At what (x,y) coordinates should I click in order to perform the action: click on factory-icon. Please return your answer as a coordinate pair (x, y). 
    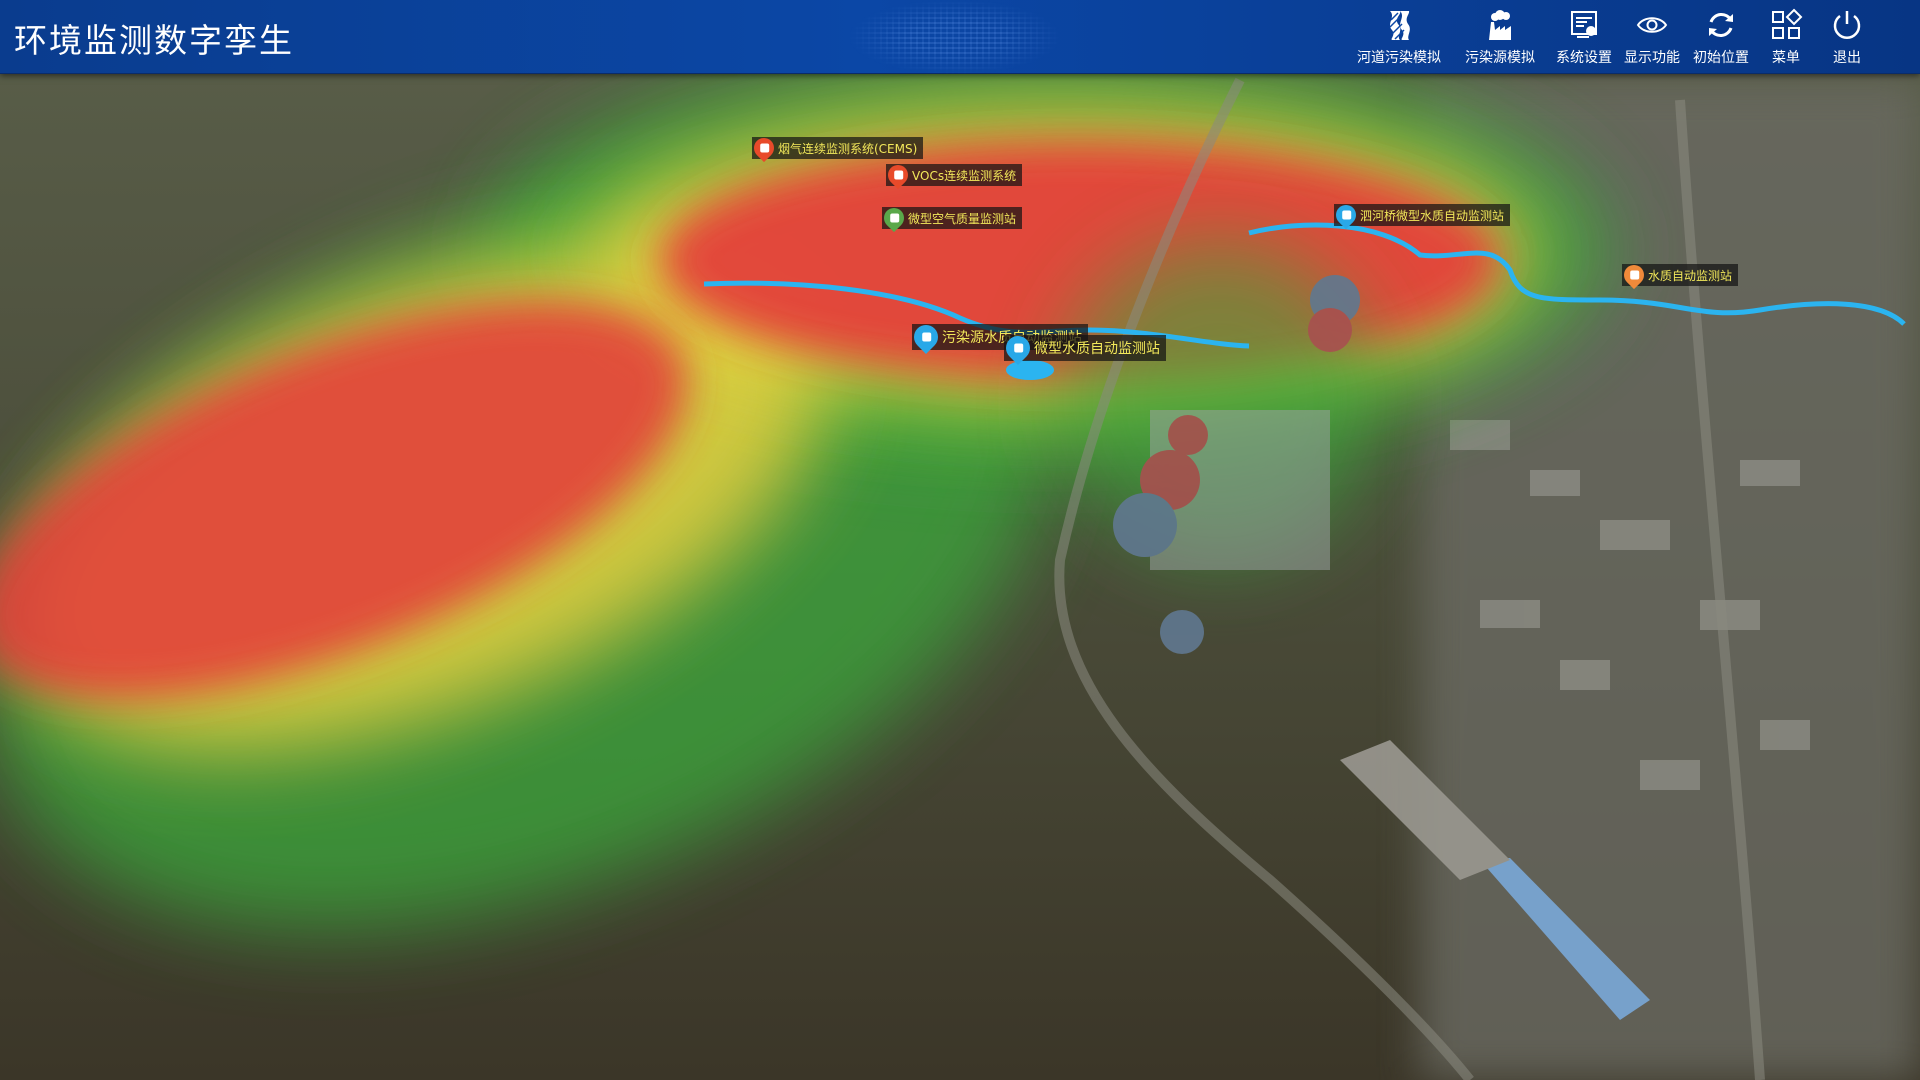
    Looking at the image, I should click on (1500, 25).